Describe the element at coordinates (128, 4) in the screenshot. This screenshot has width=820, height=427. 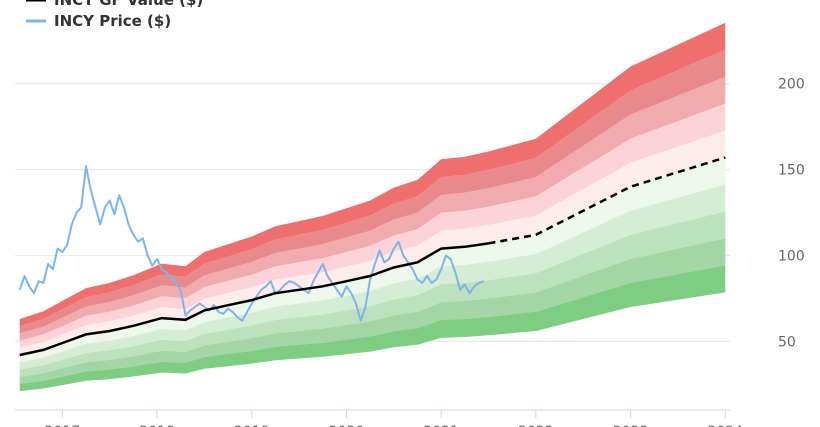
I see `legend-label-gf-value: INCY GF Value ($)` at that location.